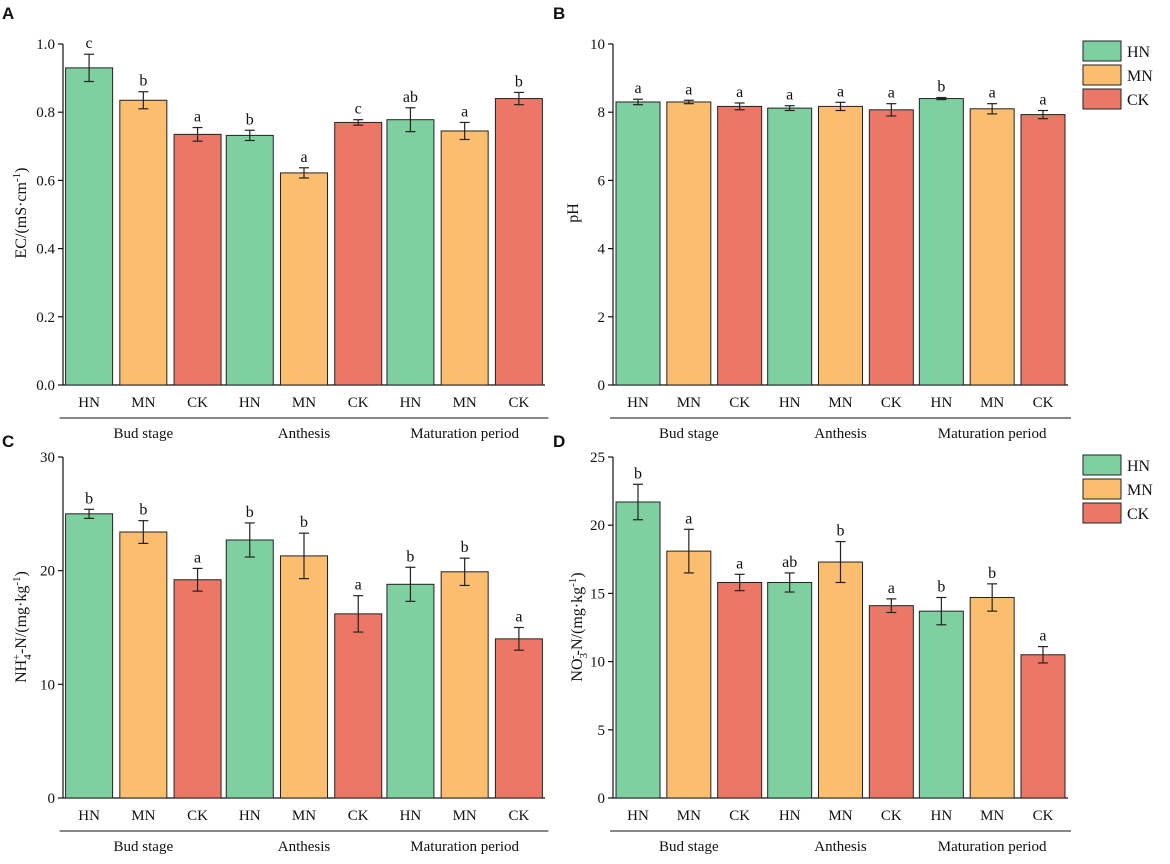 The width and height of the screenshot is (1170, 864). I want to click on panel-c-category-label: CK, so click(358, 816).